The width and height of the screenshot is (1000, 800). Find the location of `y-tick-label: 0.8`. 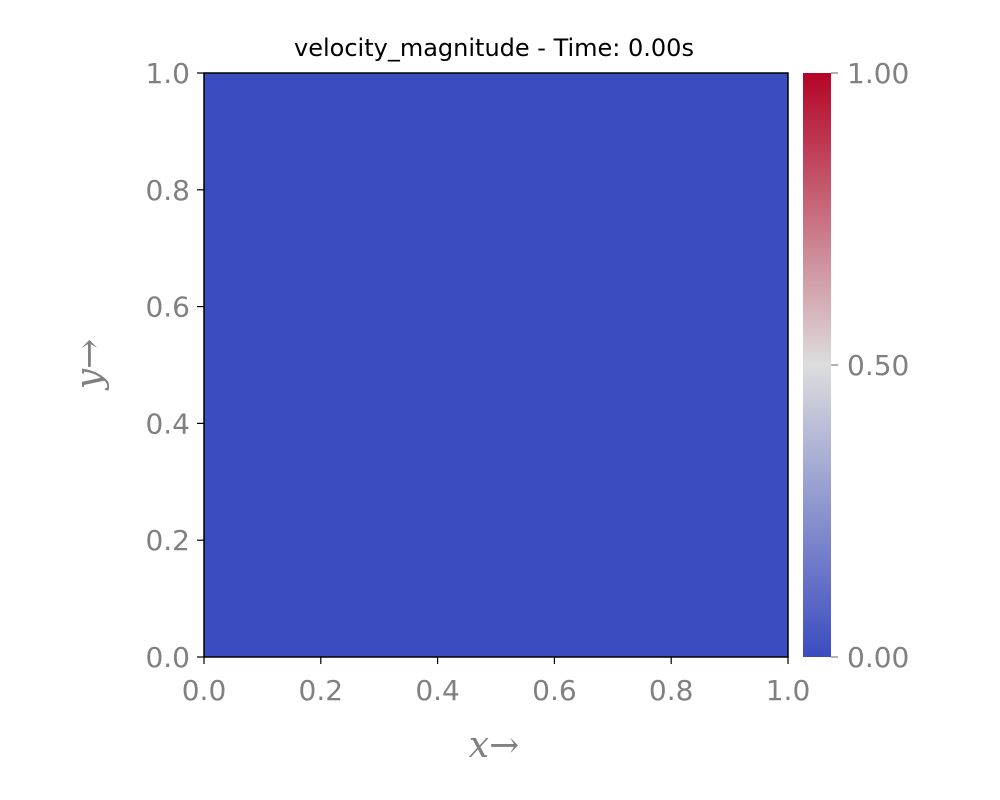

y-tick-label: 0.8 is located at coordinates (167, 190).